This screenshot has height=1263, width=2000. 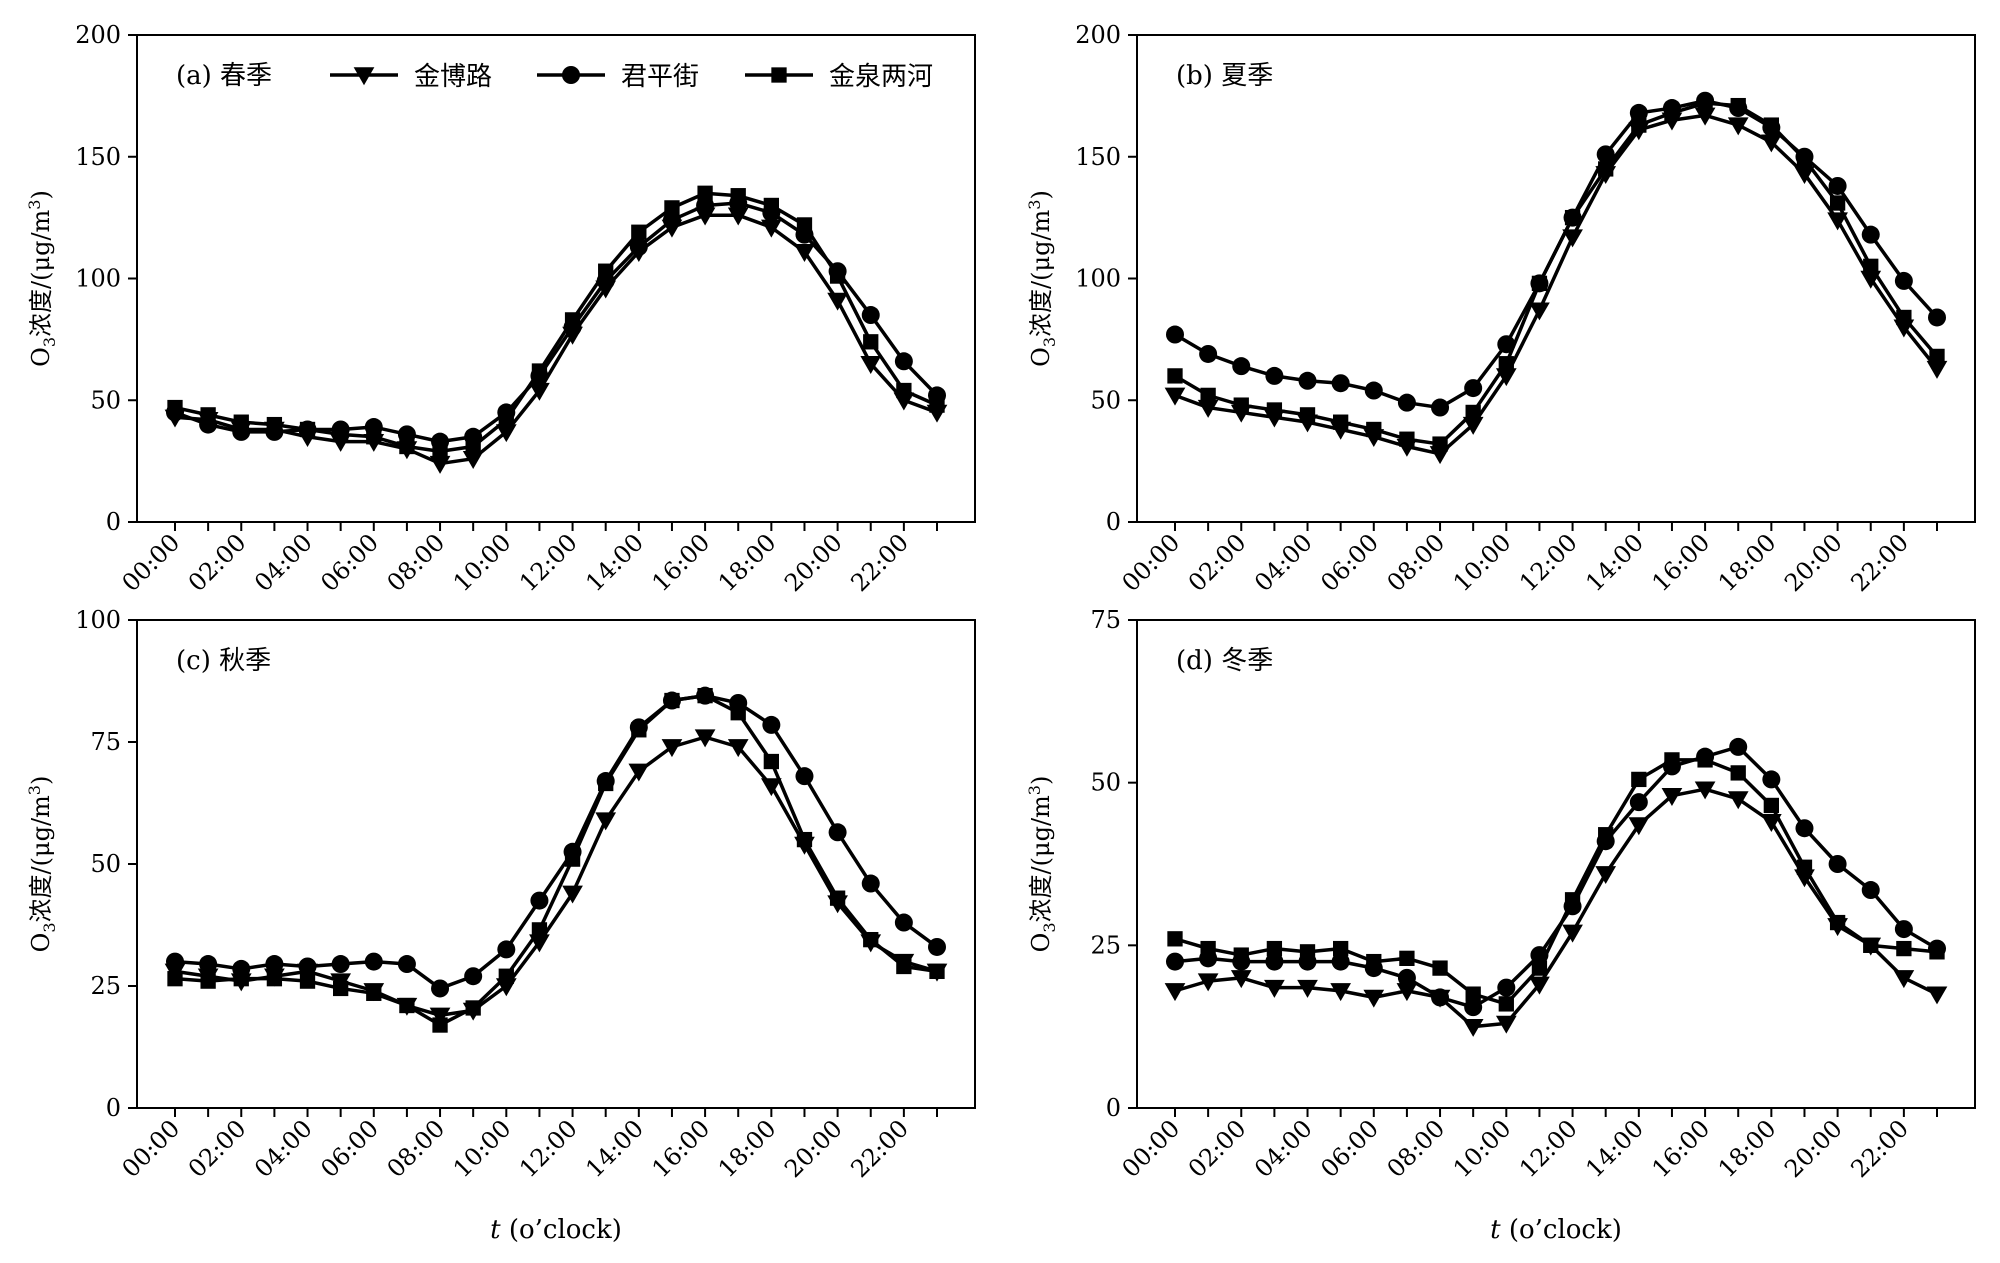 I want to click on x-axis-label: t (o’clock), so click(x=1556, y=1230).